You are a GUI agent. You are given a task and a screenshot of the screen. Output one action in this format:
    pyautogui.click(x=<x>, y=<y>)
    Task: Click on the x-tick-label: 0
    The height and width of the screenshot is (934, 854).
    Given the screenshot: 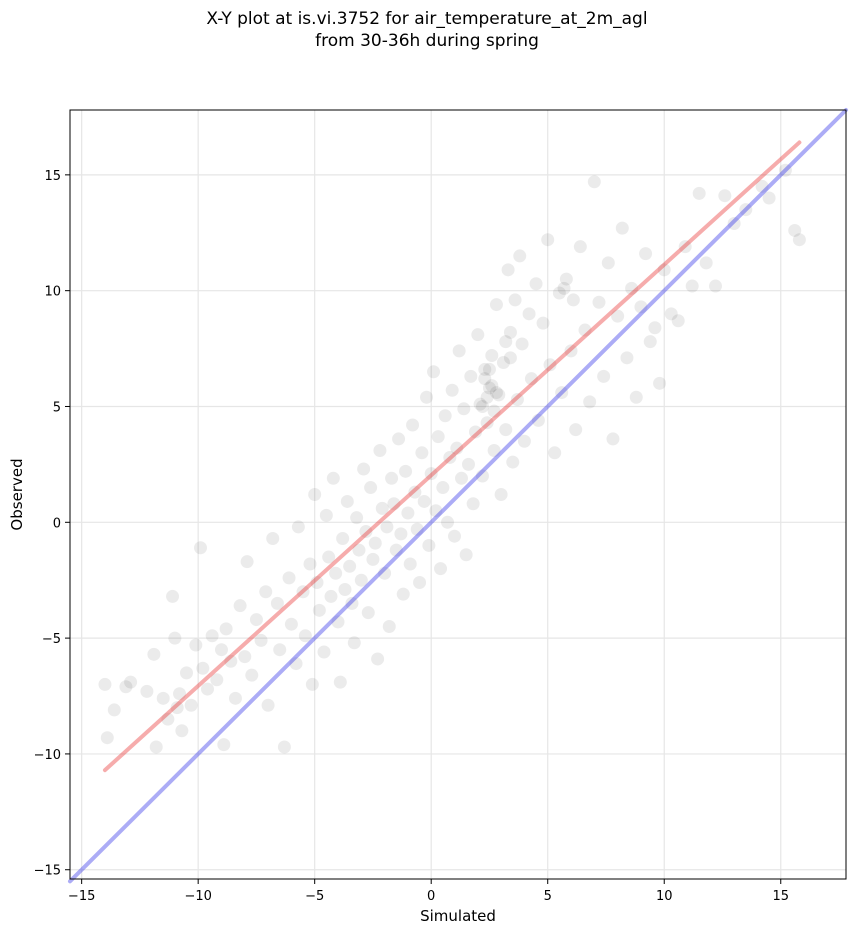 What is the action you would take?
    pyautogui.click(x=431, y=896)
    